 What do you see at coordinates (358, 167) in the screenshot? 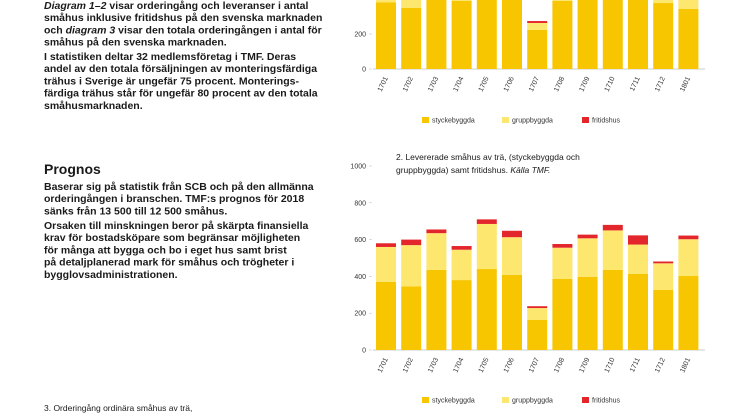
I see `y-tick-label: 1000` at bounding box center [358, 167].